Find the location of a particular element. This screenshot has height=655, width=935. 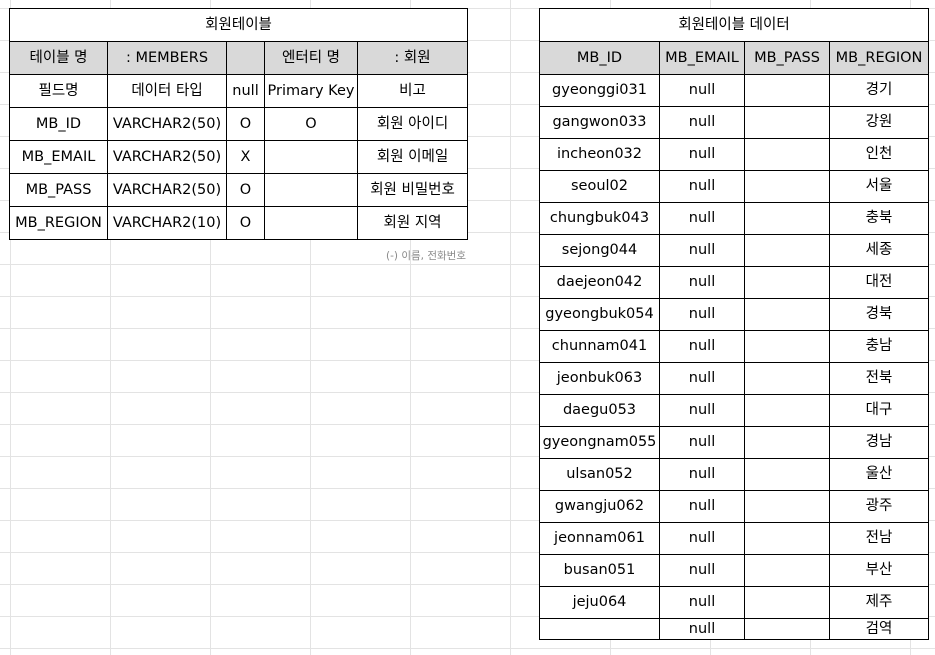

column-header: 필드명 is located at coordinates (58, 91).